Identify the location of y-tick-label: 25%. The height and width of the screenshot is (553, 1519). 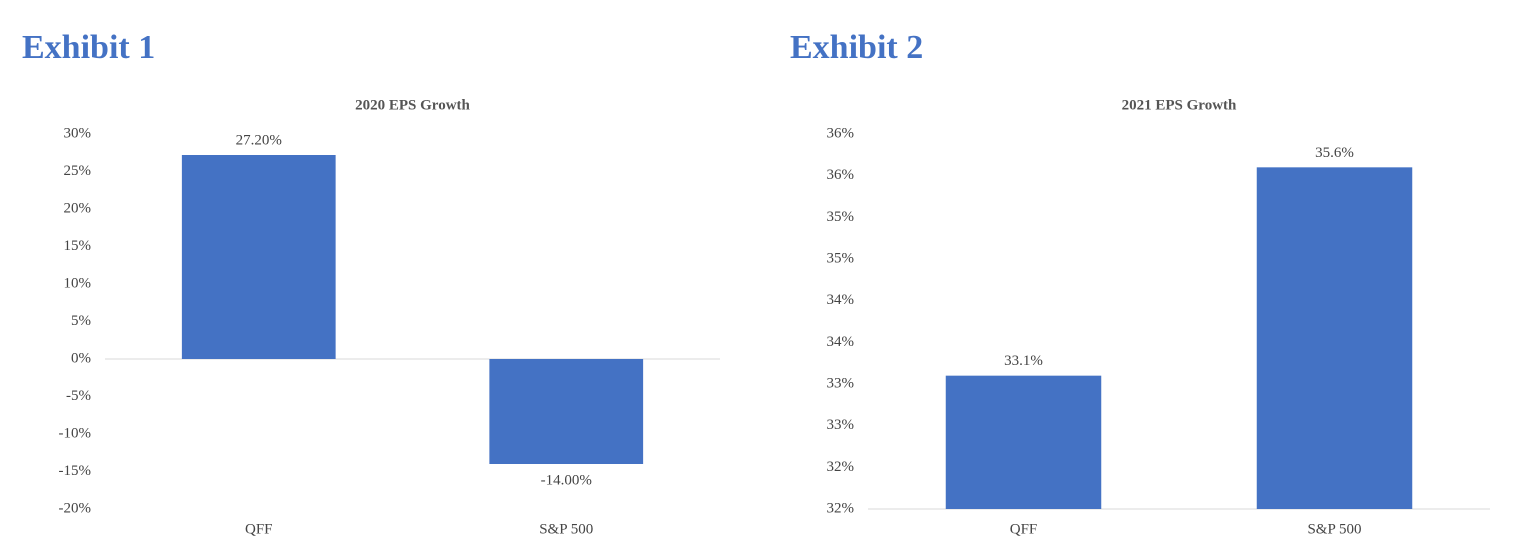
(78, 171).